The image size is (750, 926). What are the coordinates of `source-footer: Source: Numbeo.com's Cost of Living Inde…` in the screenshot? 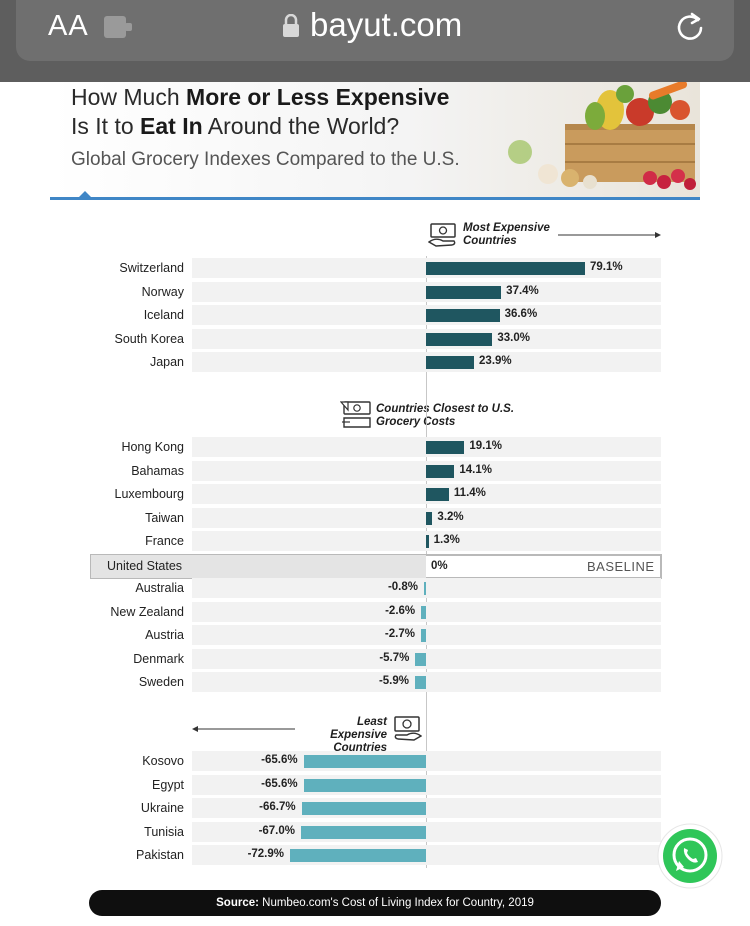 It's located at (375, 903).